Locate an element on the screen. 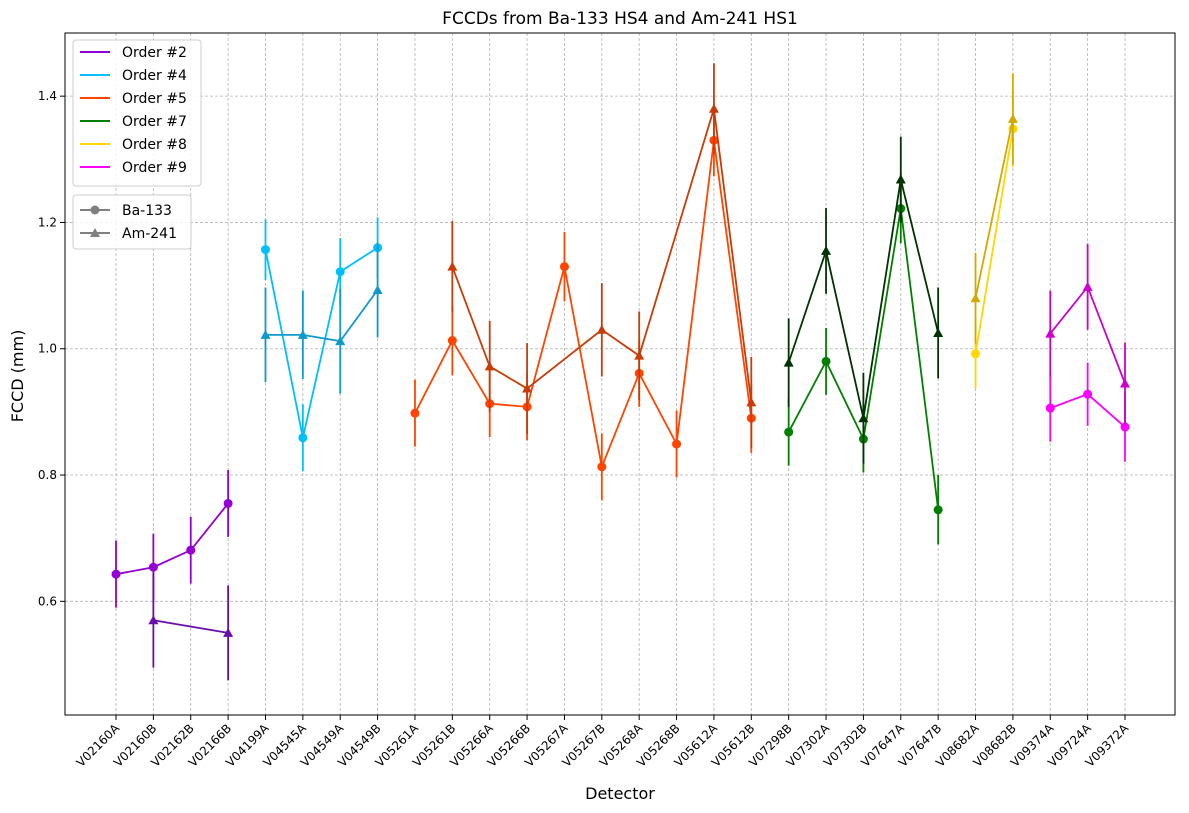 The width and height of the screenshot is (1189, 813). x-axis-label: Detector is located at coordinates (620, 793).